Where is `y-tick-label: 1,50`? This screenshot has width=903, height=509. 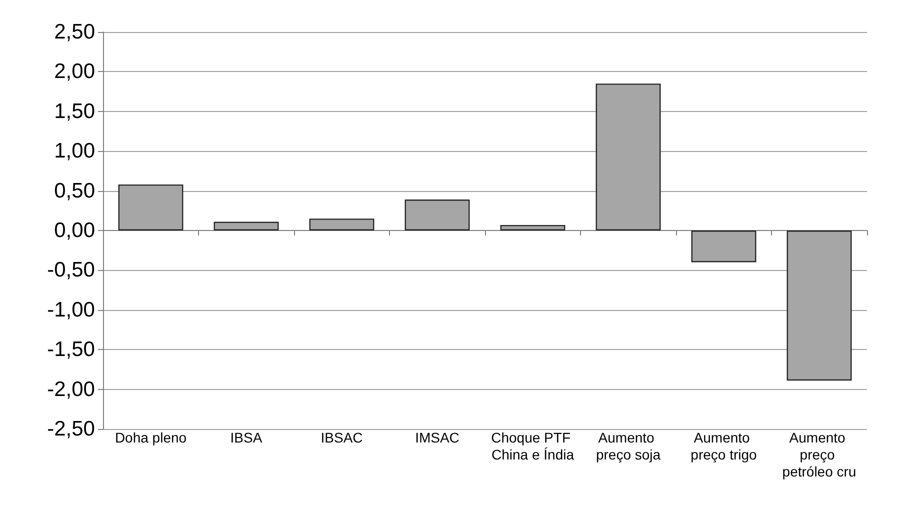 y-tick-label: 1,50 is located at coordinates (74, 111).